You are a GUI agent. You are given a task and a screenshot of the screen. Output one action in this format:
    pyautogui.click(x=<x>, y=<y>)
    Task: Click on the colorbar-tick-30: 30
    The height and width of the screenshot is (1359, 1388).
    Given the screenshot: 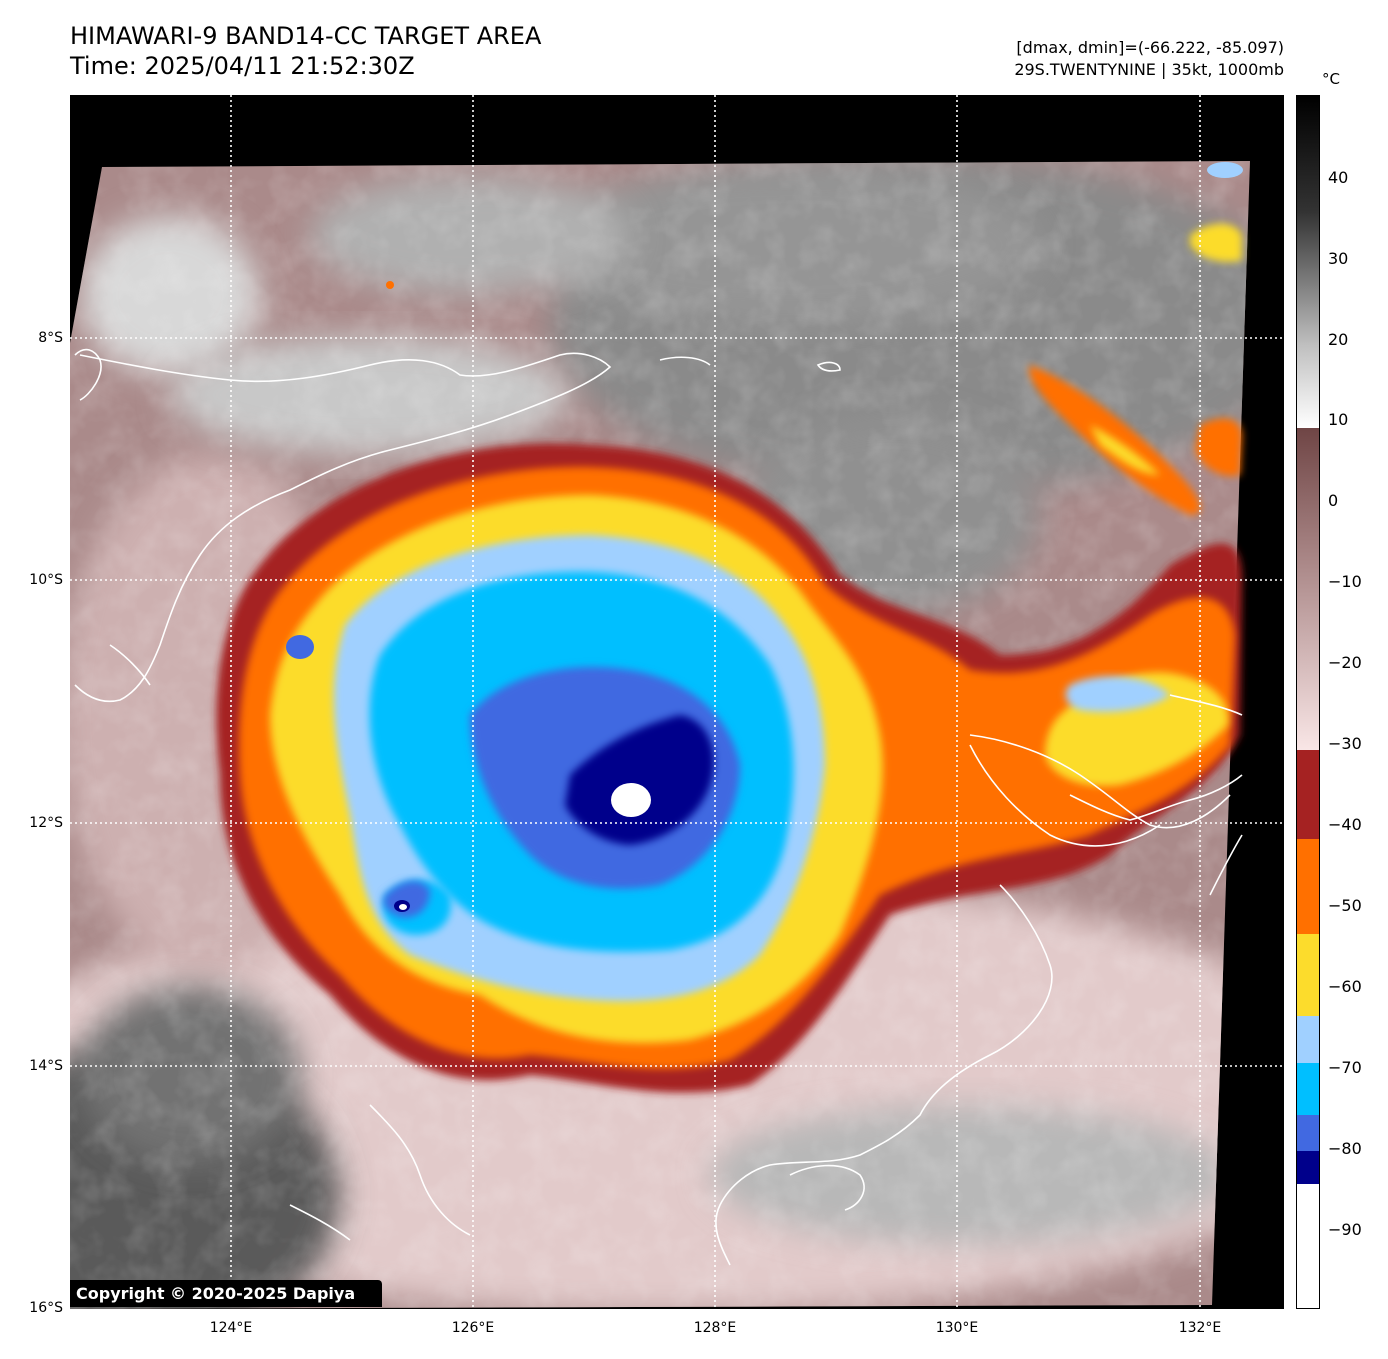 What is the action you would take?
    pyautogui.click(x=1338, y=258)
    